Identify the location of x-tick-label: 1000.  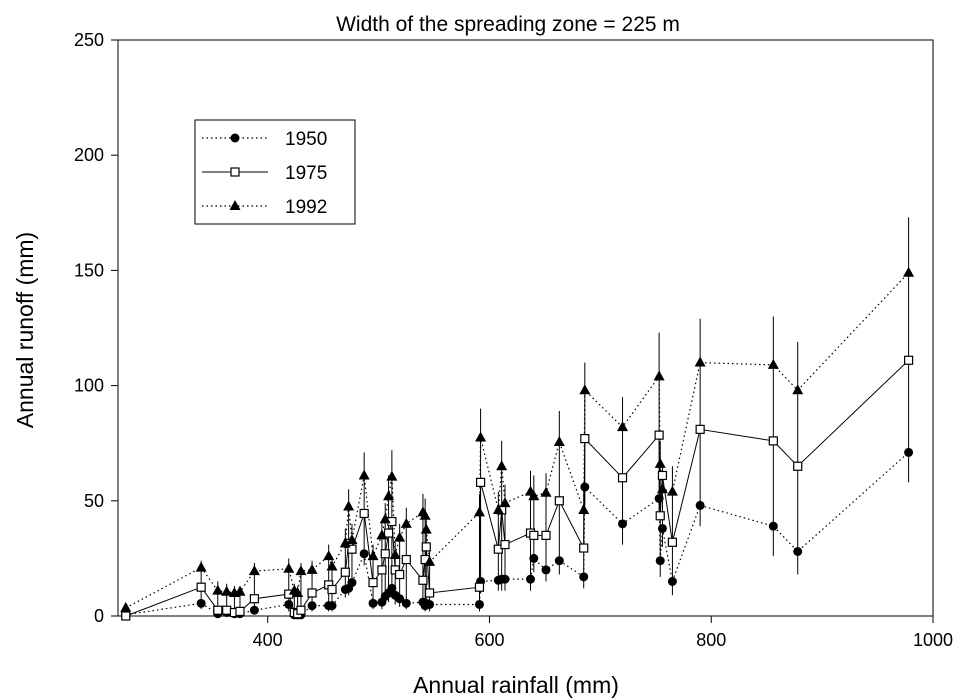
(933, 640).